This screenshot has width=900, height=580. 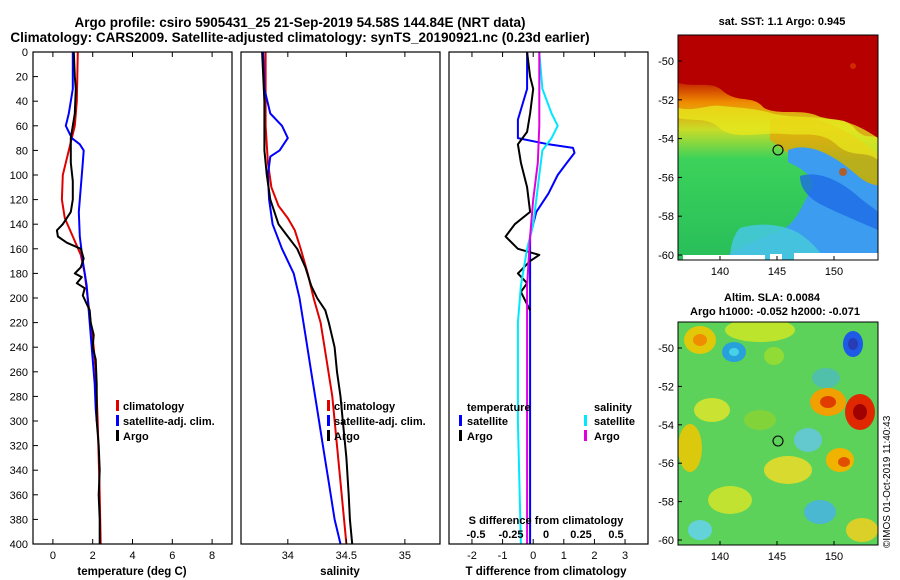 I want to click on sla-map-frame, so click(x=778, y=433).